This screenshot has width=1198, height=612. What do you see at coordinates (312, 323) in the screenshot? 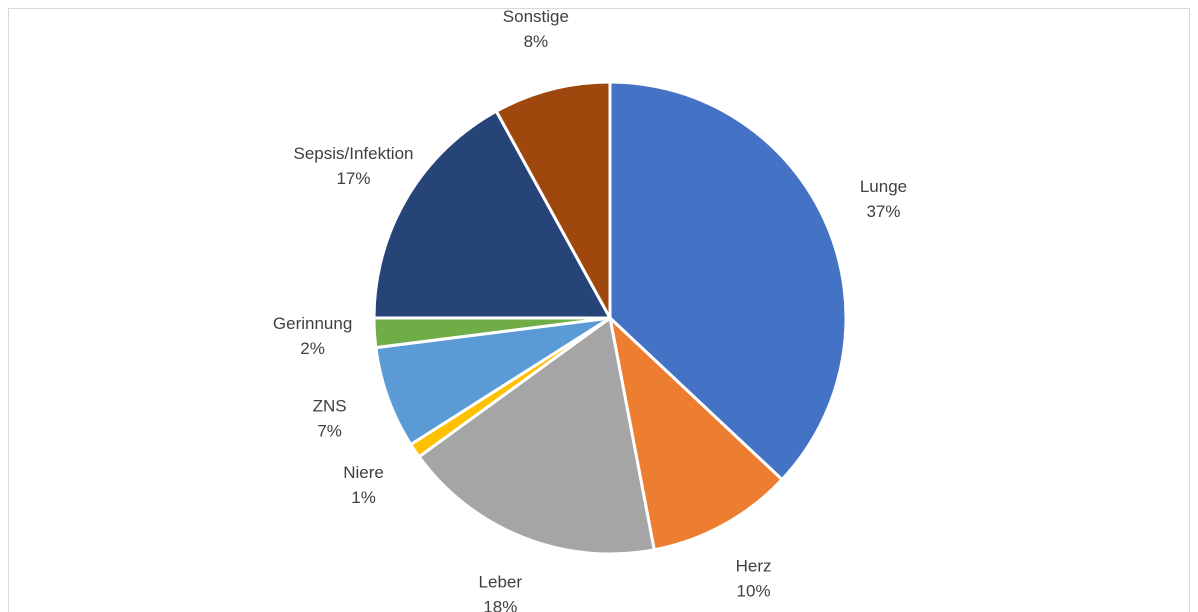
I see `slice-label: Gerinnung` at bounding box center [312, 323].